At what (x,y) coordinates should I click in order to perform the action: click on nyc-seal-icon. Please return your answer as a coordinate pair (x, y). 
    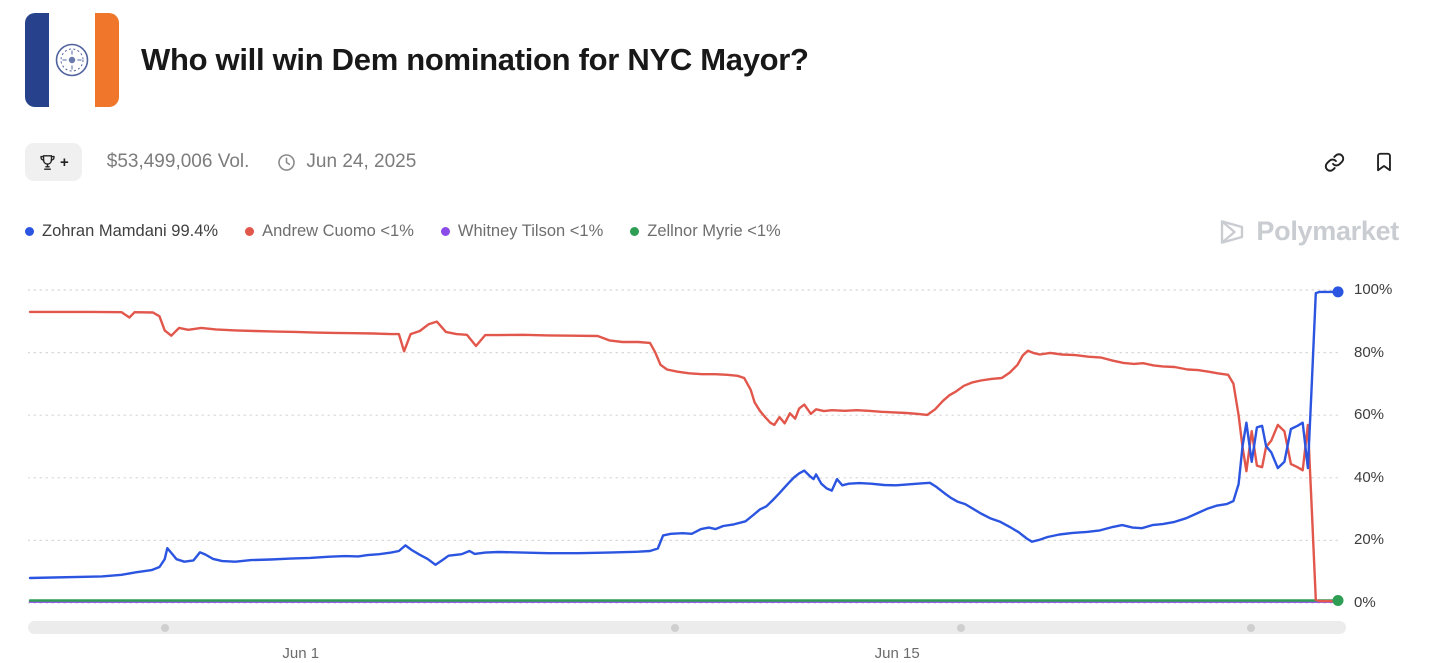
    Looking at the image, I should click on (72, 60).